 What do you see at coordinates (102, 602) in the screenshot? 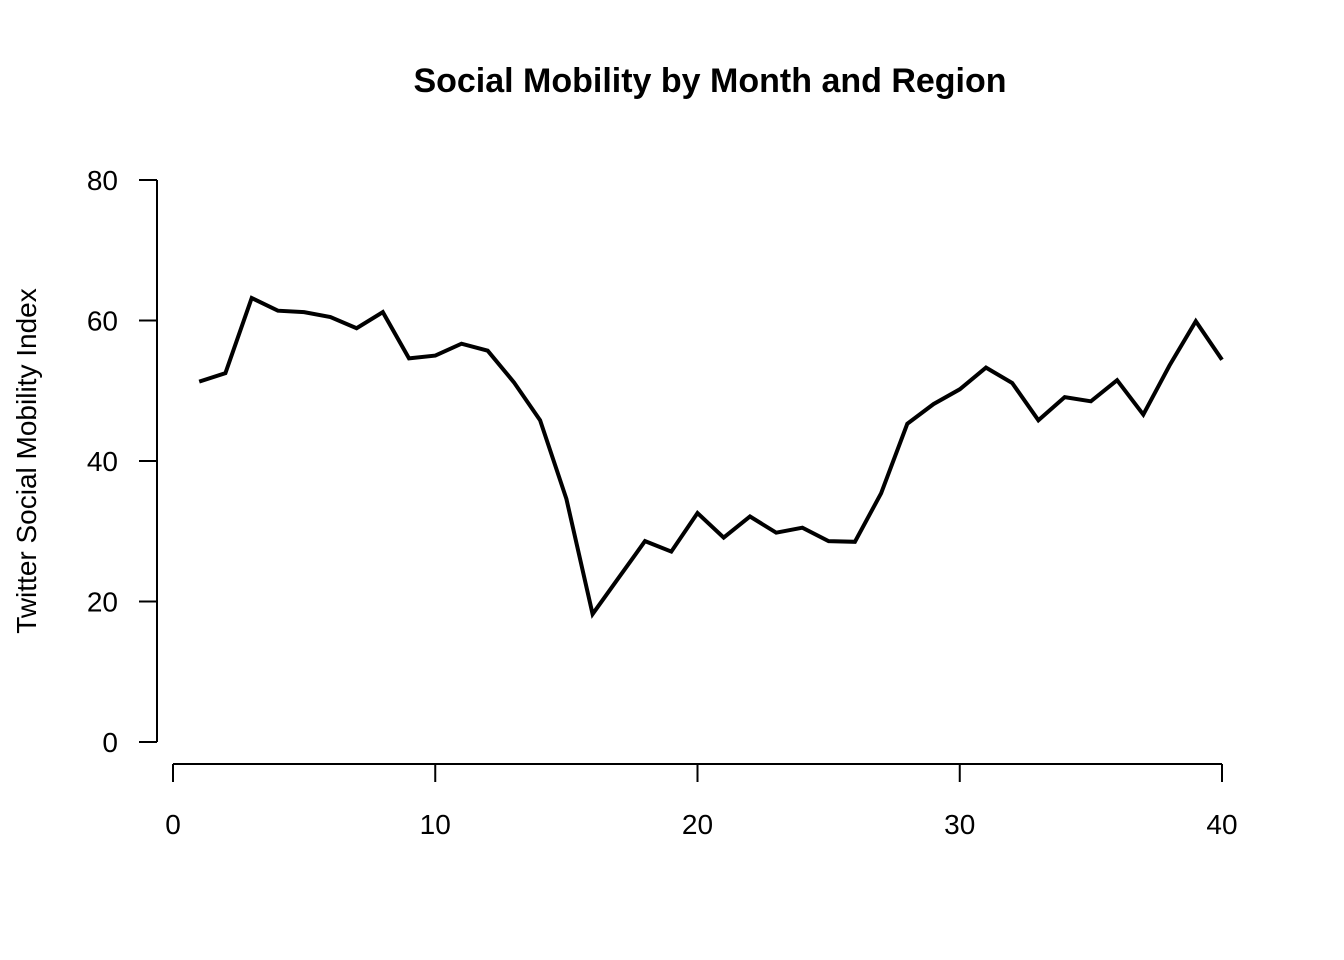
I see `y-tick-label: 20` at bounding box center [102, 602].